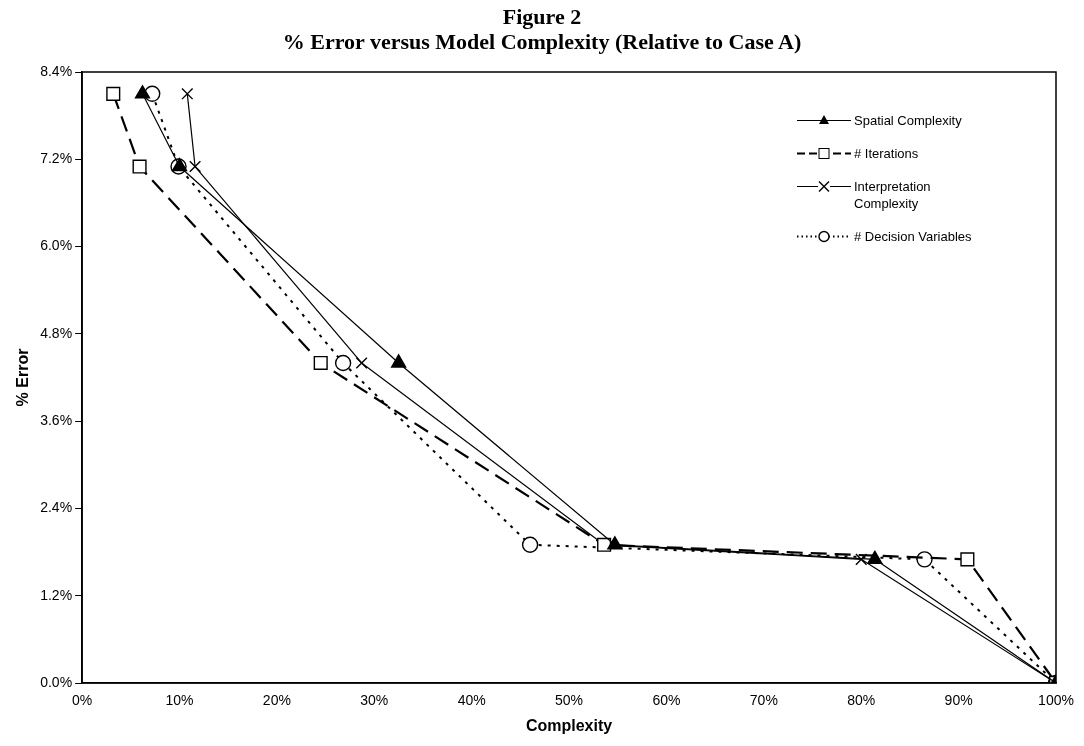 The width and height of the screenshot is (1084, 746). Describe the element at coordinates (471, 700) in the screenshot. I see `x-tick-label: 40%` at that location.